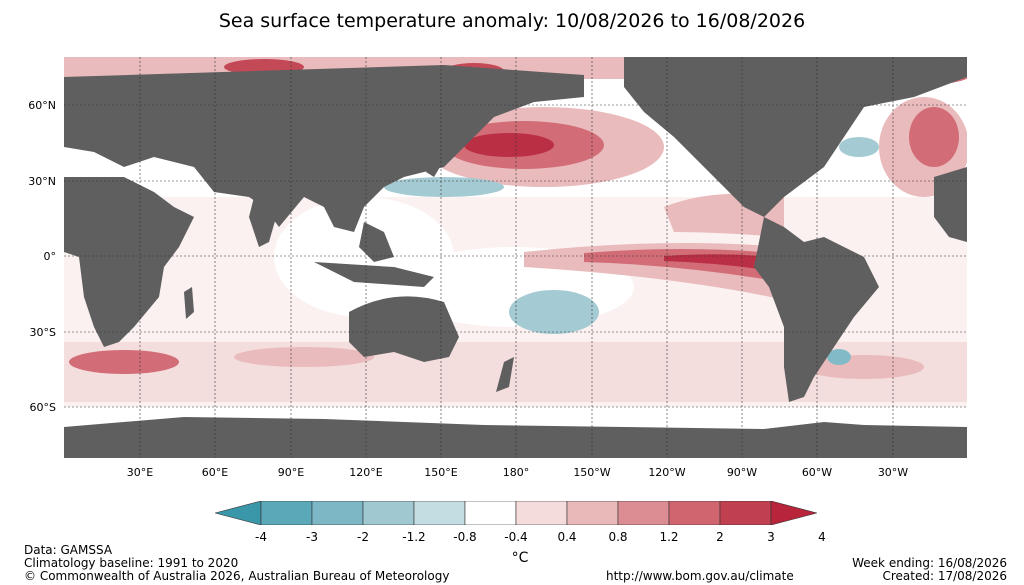  What do you see at coordinates (822, 537) in the screenshot?
I see `colorbar-tick-label: 4` at bounding box center [822, 537].